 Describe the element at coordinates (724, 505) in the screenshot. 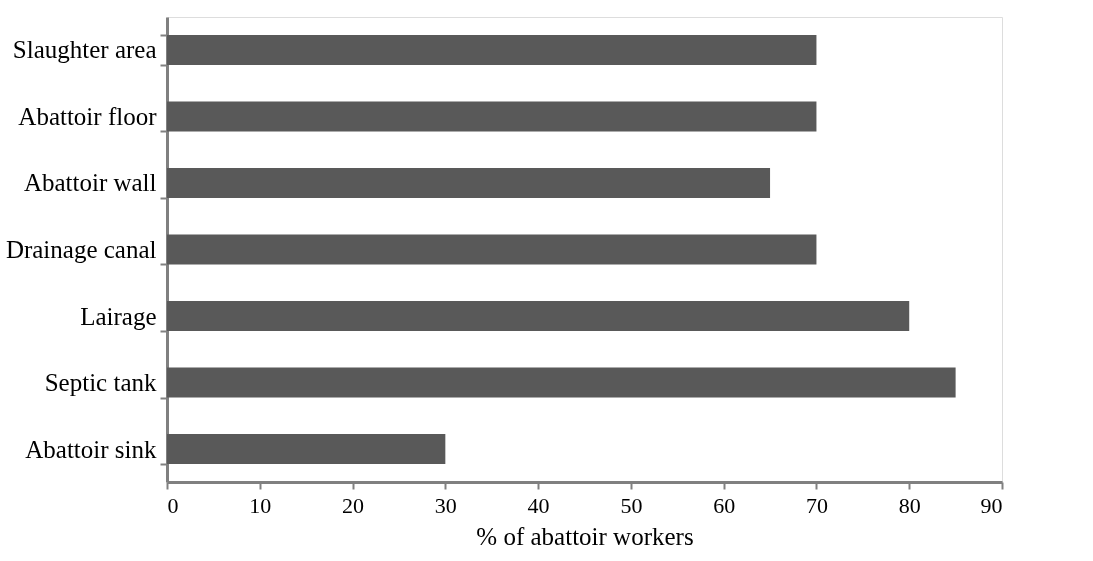

I see `x-tick-label: 60` at that location.